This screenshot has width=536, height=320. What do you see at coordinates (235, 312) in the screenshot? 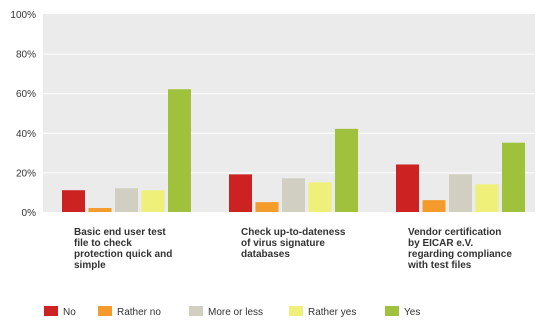
I see `legend-label: More or less` at bounding box center [235, 312].